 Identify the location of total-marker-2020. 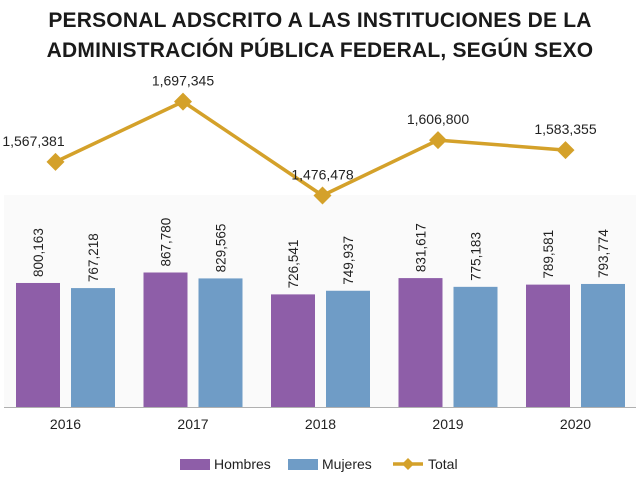
(565, 150).